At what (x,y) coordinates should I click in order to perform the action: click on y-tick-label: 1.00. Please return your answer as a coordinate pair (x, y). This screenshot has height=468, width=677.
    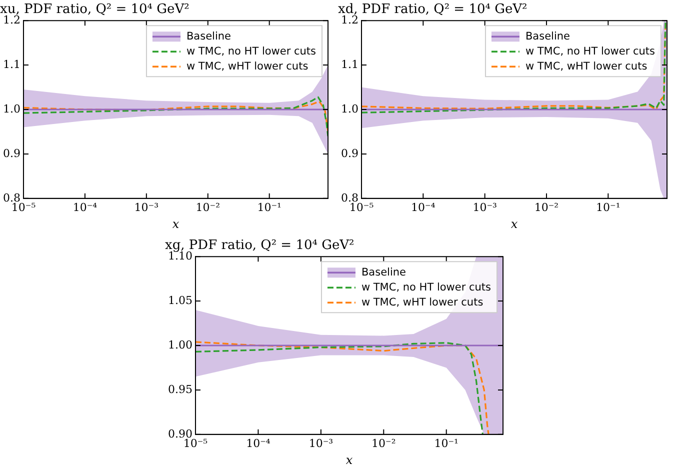
    Looking at the image, I should click on (180, 345).